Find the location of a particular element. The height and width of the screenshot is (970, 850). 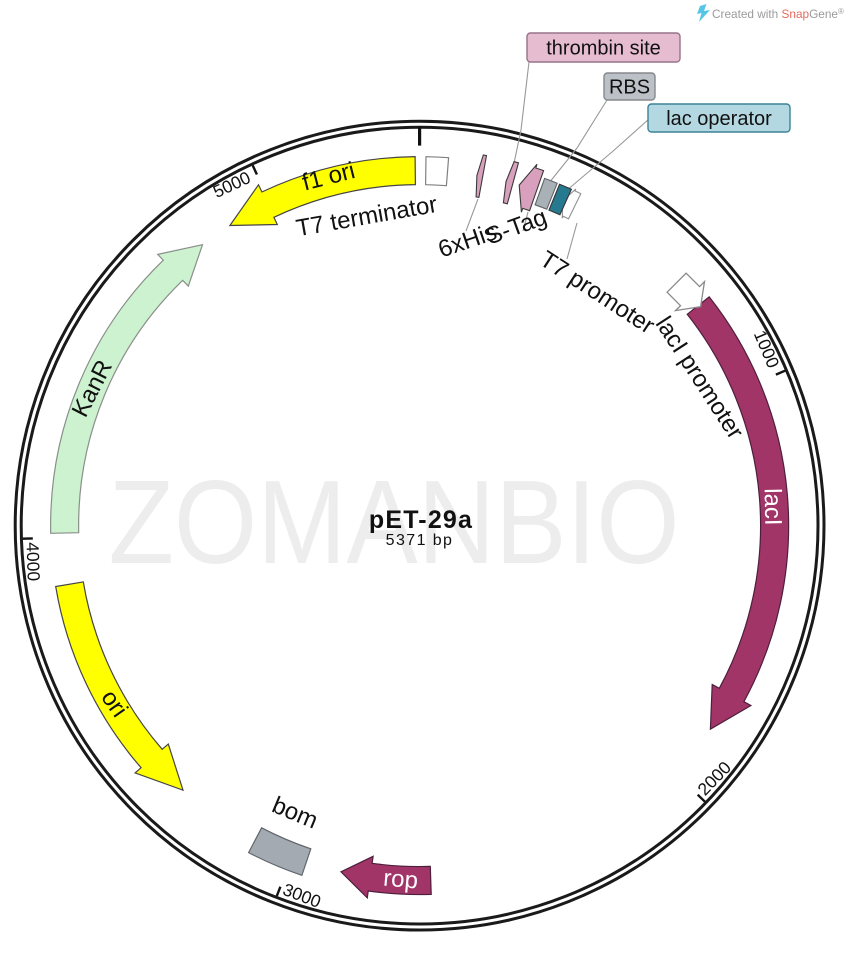

svg-text: lacI is located at coordinates (773, 507).